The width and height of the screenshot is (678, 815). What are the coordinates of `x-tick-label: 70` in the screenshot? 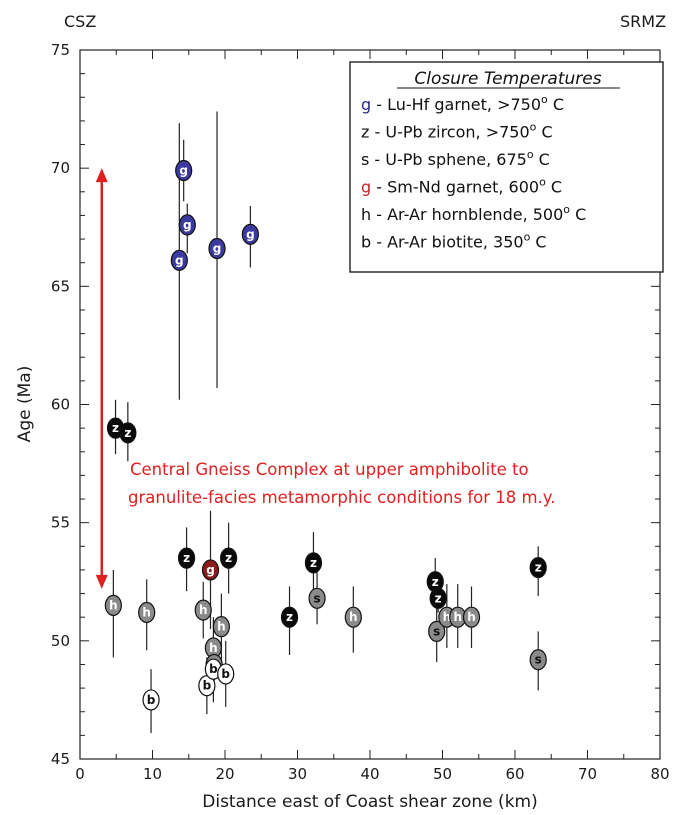 It's located at (587, 774).